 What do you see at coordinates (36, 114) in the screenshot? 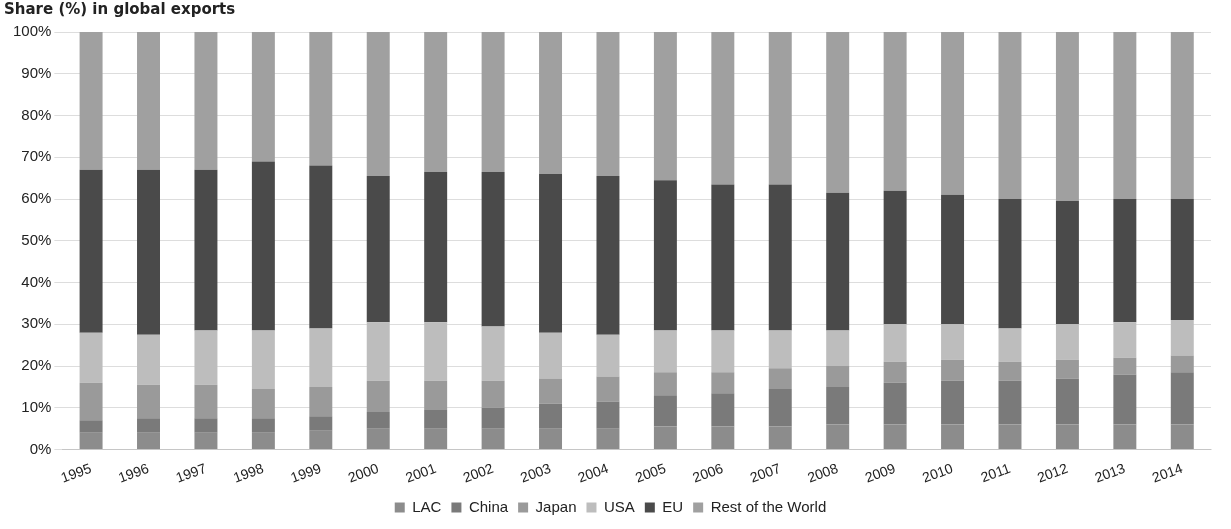
I see `y-tick-label: 80%` at bounding box center [36, 114].